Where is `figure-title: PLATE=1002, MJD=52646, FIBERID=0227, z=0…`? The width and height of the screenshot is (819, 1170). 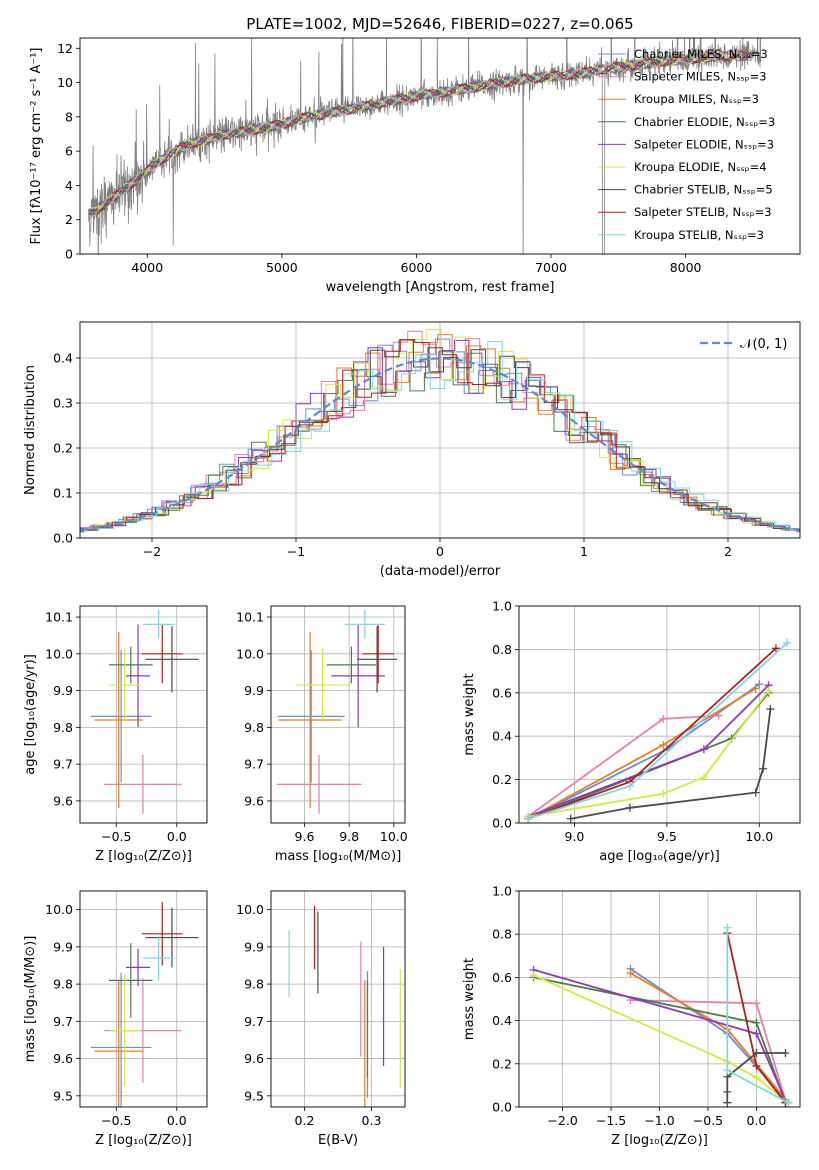
figure-title: PLATE=1002, MJD=52646, FIBERID=0227, z=0… is located at coordinates (439, 24).